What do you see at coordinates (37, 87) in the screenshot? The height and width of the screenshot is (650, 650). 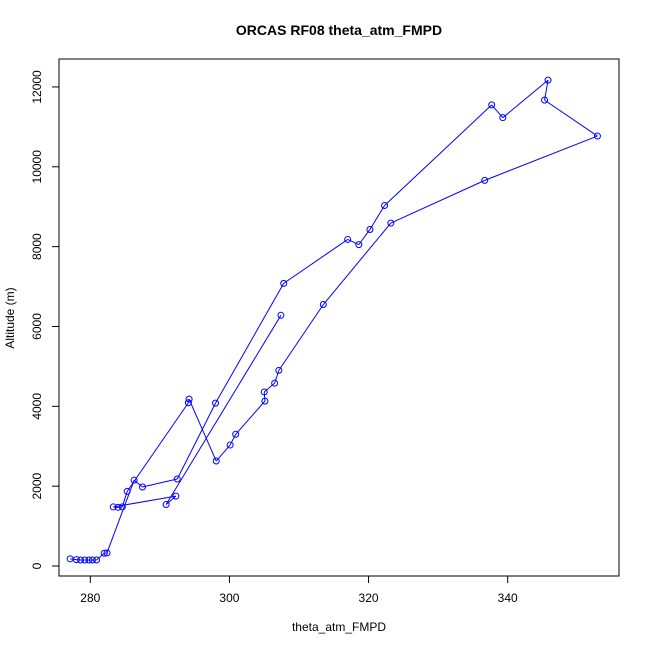 I see `y-tick-label: 12000` at bounding box center [37, 87].